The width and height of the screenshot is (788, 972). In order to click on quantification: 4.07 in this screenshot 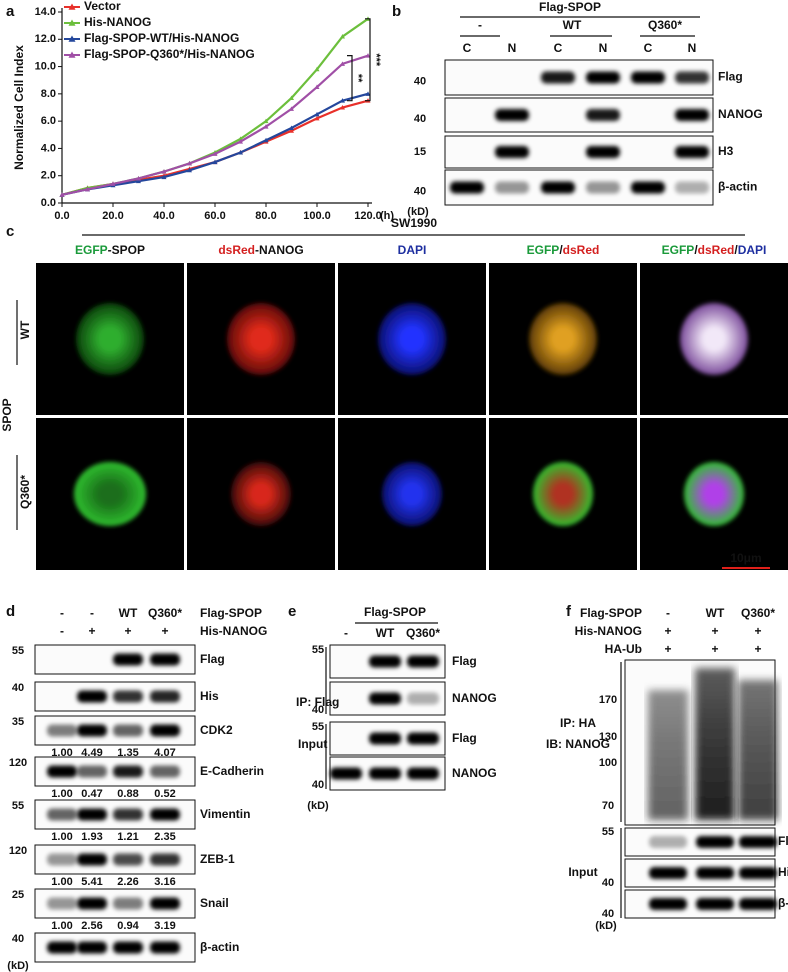, I will do `click(164, 753)`.